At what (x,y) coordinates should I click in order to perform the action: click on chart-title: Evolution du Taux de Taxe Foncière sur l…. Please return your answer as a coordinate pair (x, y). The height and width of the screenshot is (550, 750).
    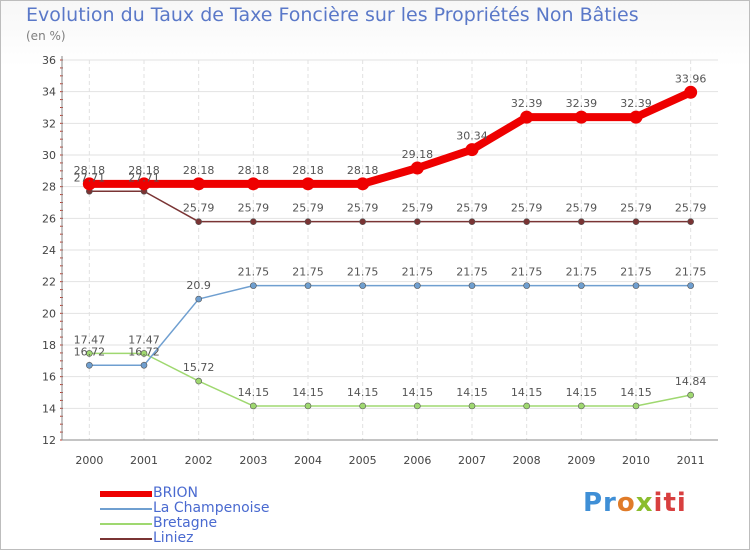
    Looking at the image, I should click on (332, 15).